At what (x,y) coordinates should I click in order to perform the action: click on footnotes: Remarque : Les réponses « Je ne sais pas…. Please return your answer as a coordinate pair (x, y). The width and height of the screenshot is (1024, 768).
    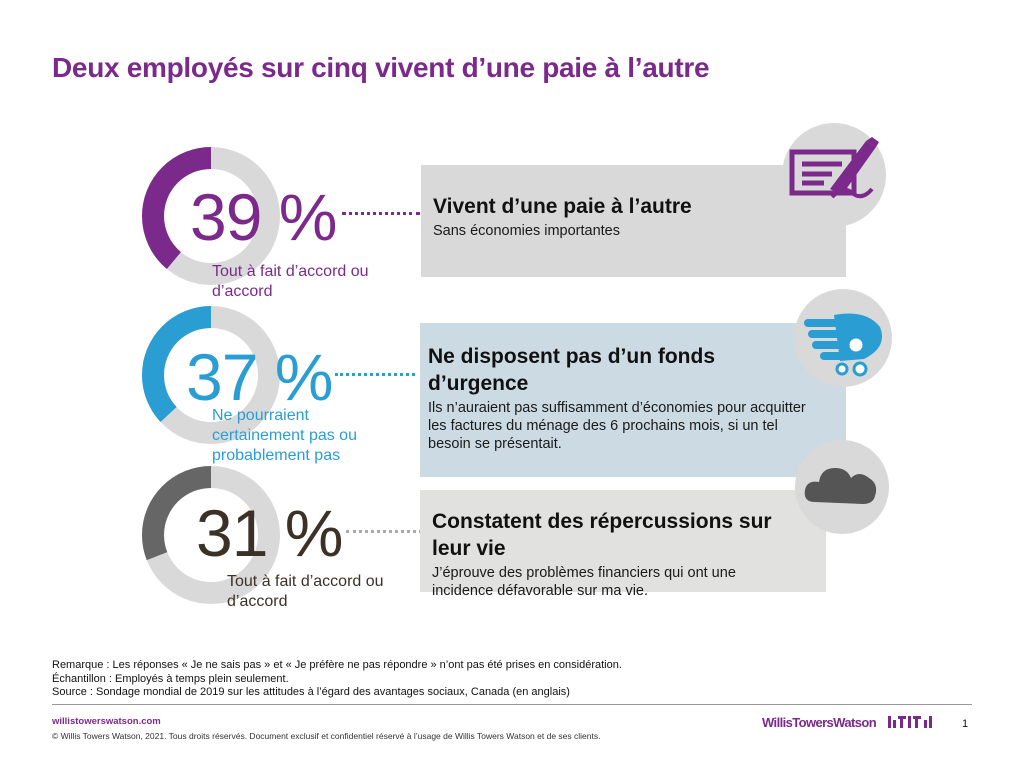
    Looking at the image, I should click on (337, 679).